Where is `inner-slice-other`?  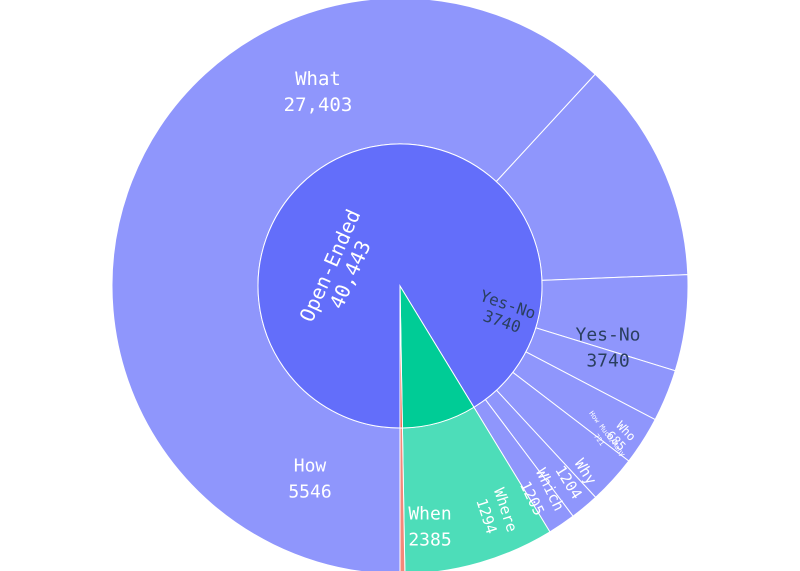 inner-slice-other is located at coordinates (401, 357).